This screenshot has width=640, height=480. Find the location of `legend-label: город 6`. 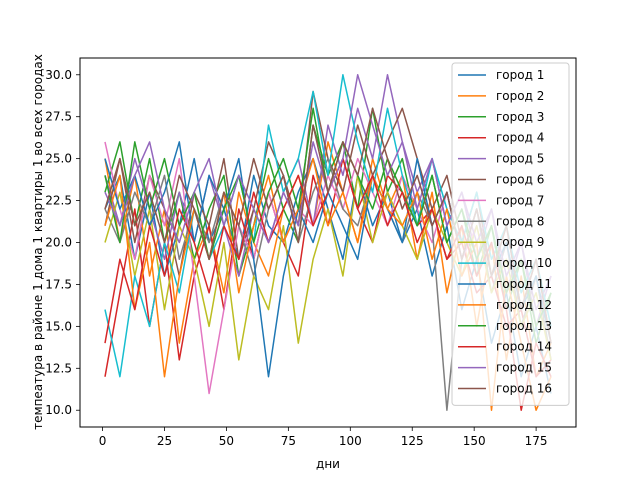

legend-label: город 6 is located at coordinates (520, 180).